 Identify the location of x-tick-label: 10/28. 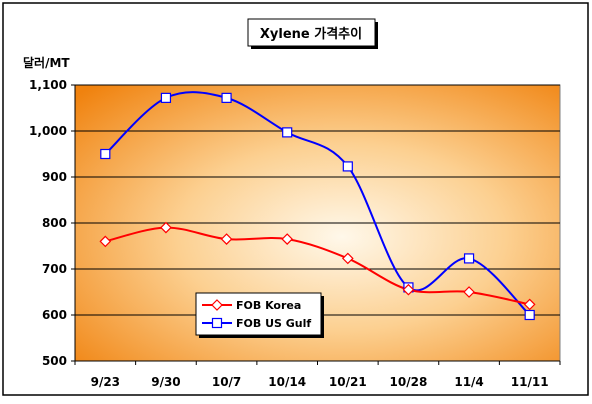
(409, 382).